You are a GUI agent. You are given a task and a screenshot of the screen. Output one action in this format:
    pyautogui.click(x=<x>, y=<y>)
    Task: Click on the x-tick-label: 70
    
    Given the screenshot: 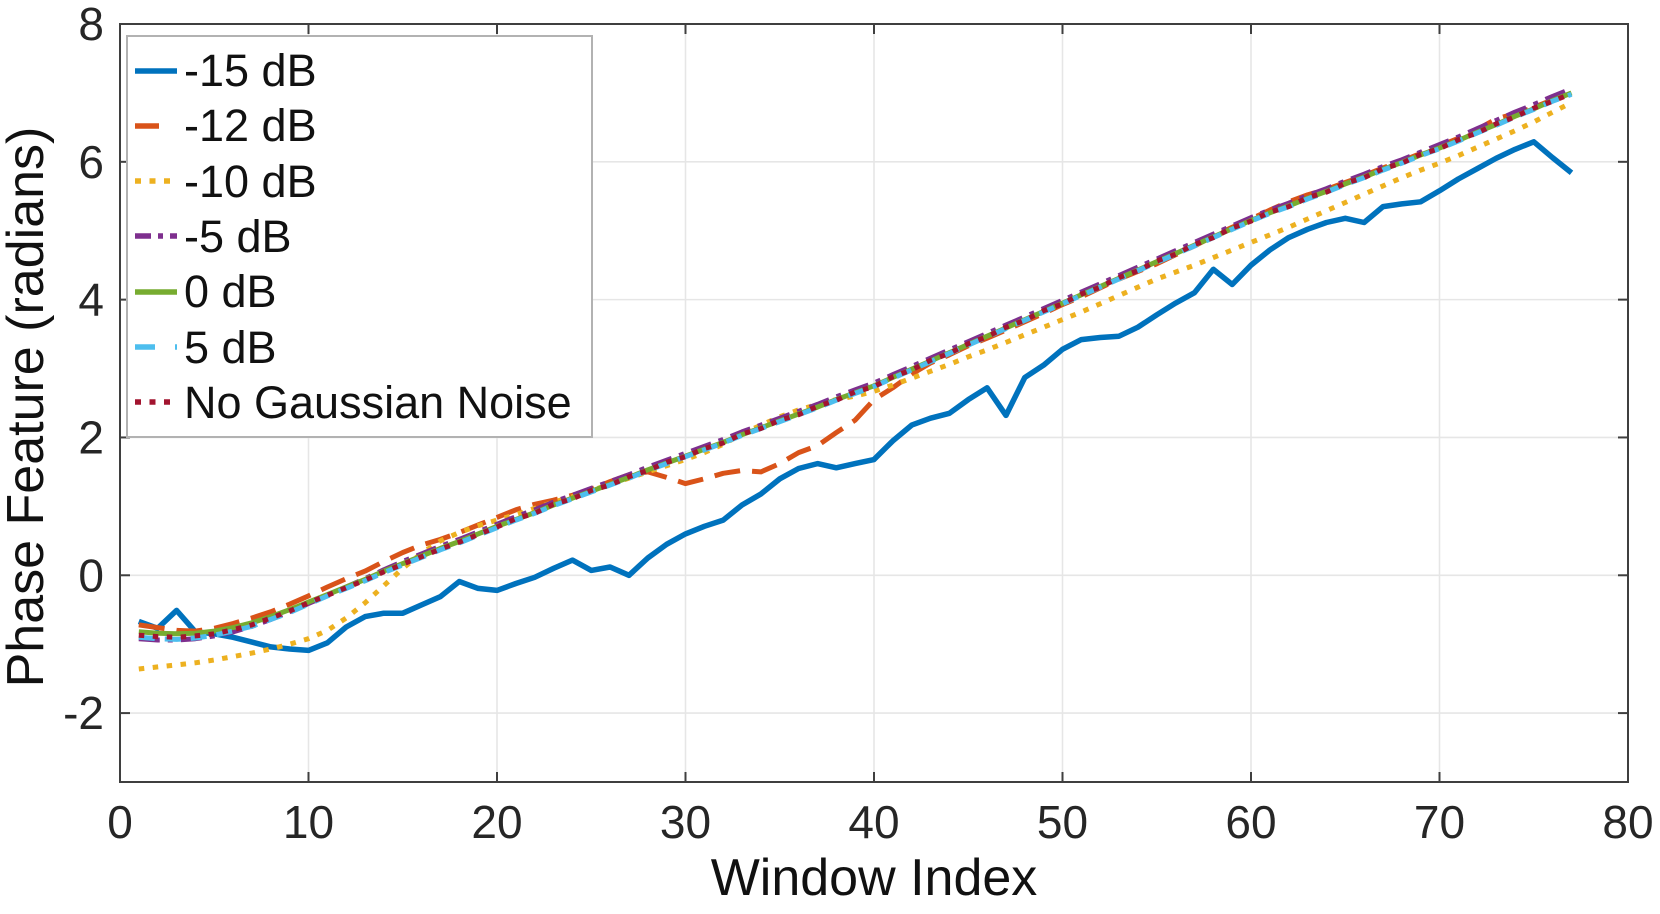 What is the action you would take?
    pyautogui.click(x=1439, y=822)
    